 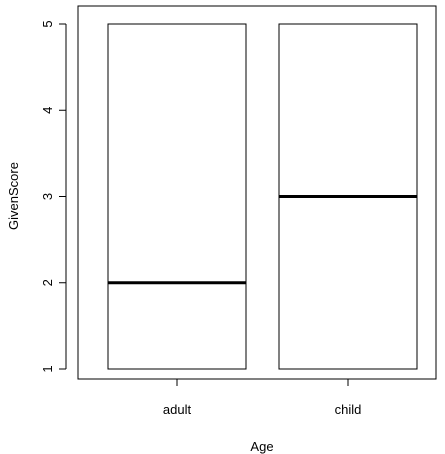 I want to click on x-axis-title: Age, so click(x=261, y=446).